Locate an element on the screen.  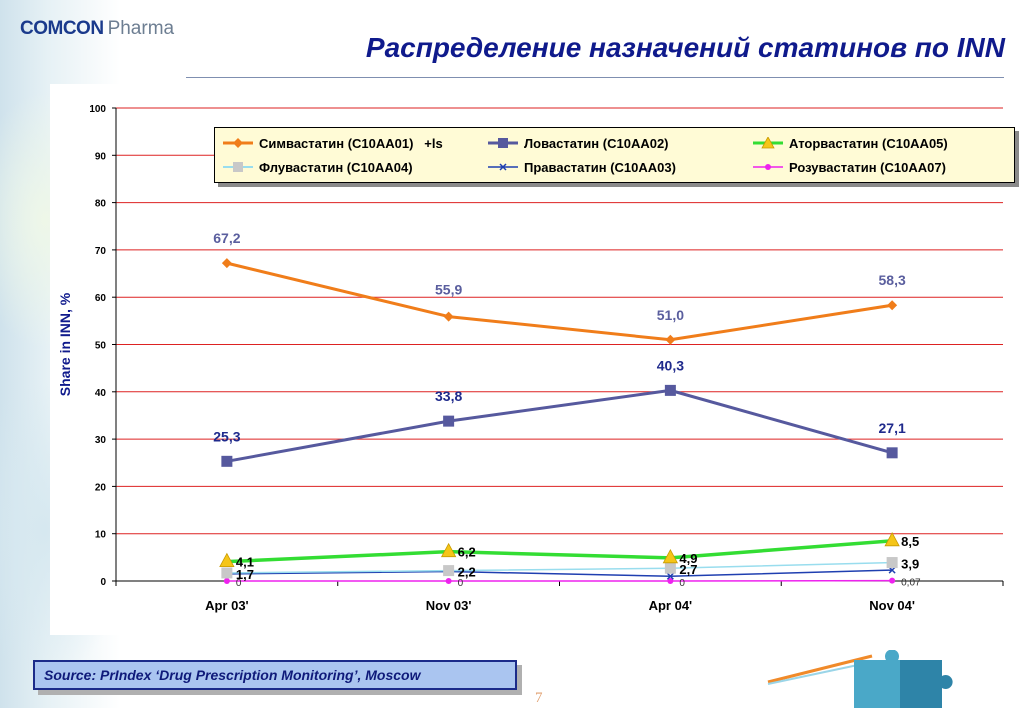
legend-marker-x-icon is located at coordinates (503, 167).